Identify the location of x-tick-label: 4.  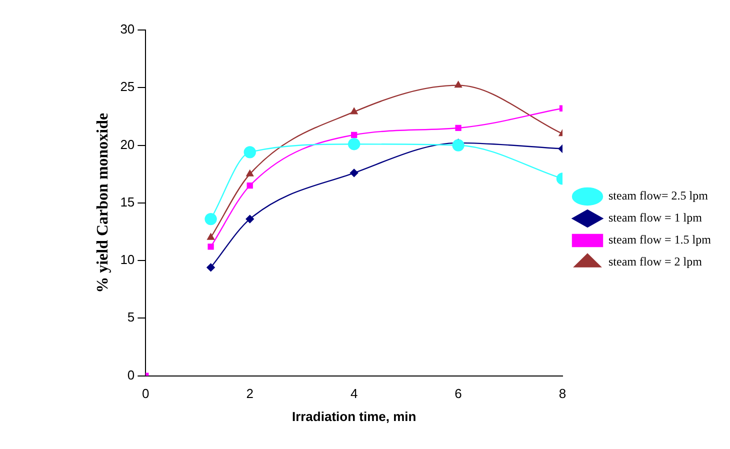
(354, 394).